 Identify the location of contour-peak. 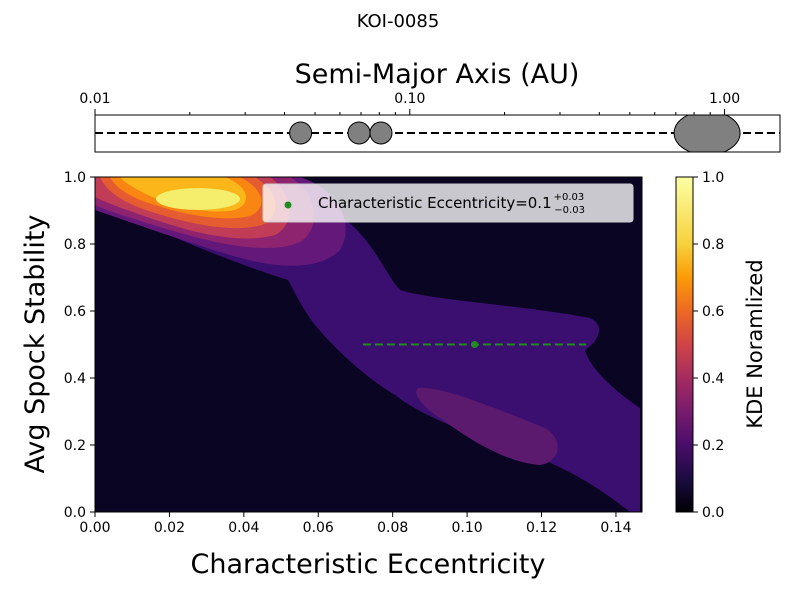
(198, 199).